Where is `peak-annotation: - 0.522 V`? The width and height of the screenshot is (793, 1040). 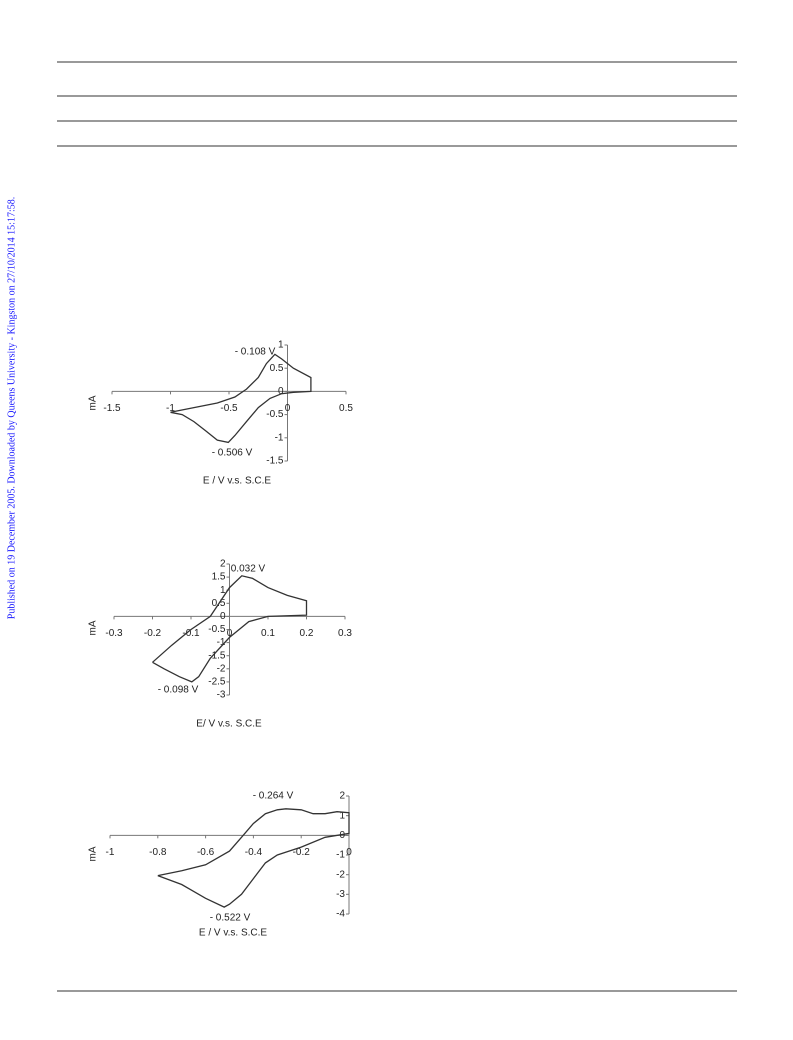 peak-annotation: - 0.522 V is located at coordinates (230, 918).